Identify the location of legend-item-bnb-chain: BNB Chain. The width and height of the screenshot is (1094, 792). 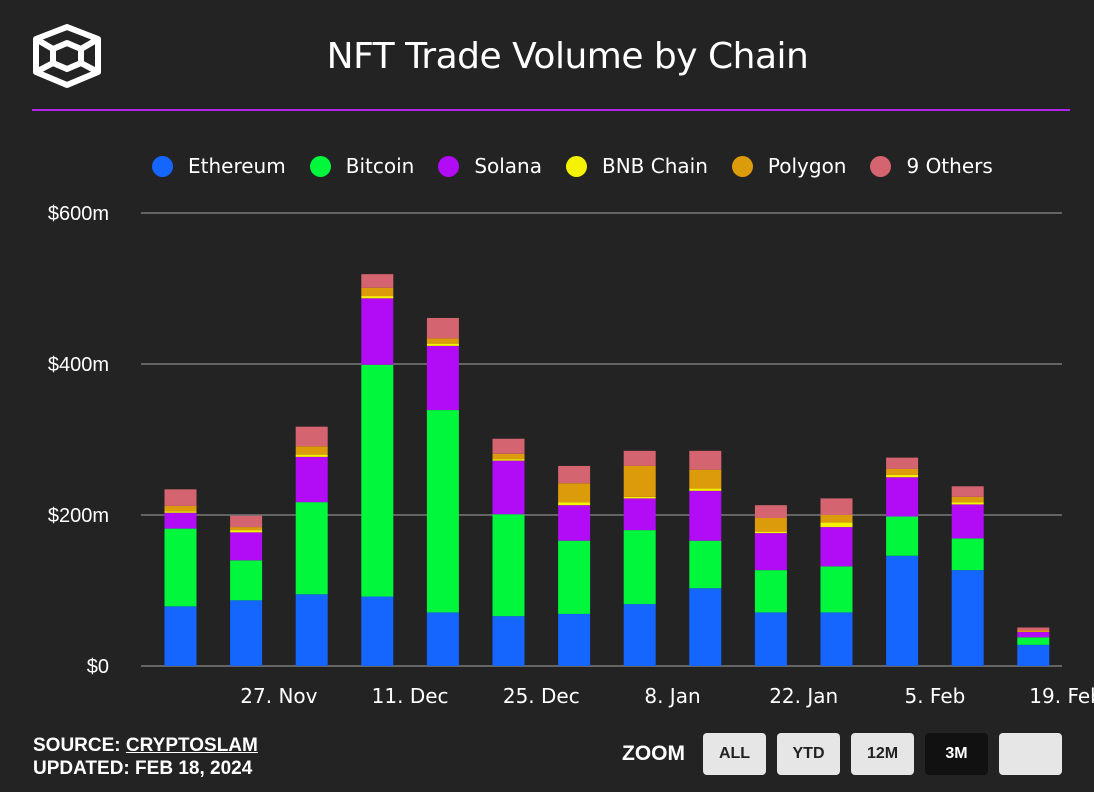
(637, 166).